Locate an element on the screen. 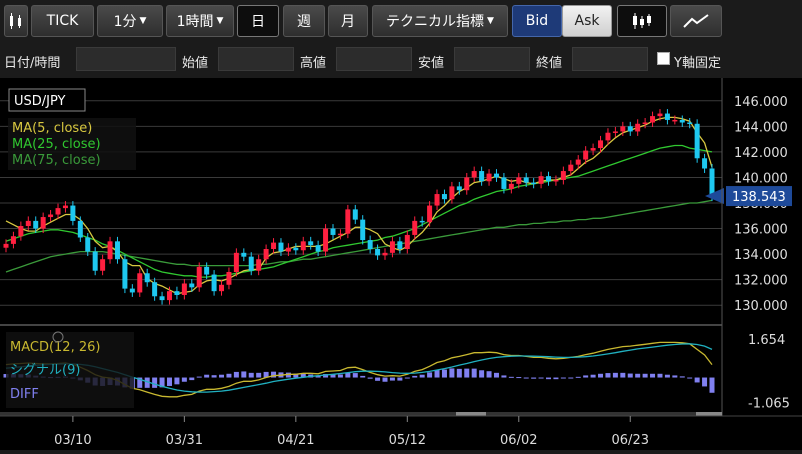 The width and height of the screenshot is (802, 454). ask-button: Ask is located at coordinates (587, 21).